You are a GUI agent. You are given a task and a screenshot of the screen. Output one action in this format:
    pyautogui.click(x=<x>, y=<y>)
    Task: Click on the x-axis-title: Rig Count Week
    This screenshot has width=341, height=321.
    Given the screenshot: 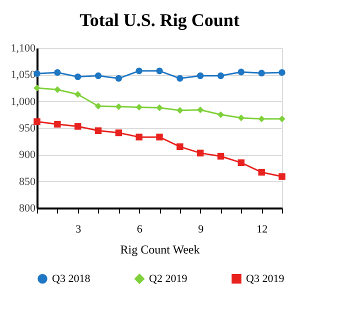 What is the action you would take?
    pyautogui.click(x=160, y=249)
    